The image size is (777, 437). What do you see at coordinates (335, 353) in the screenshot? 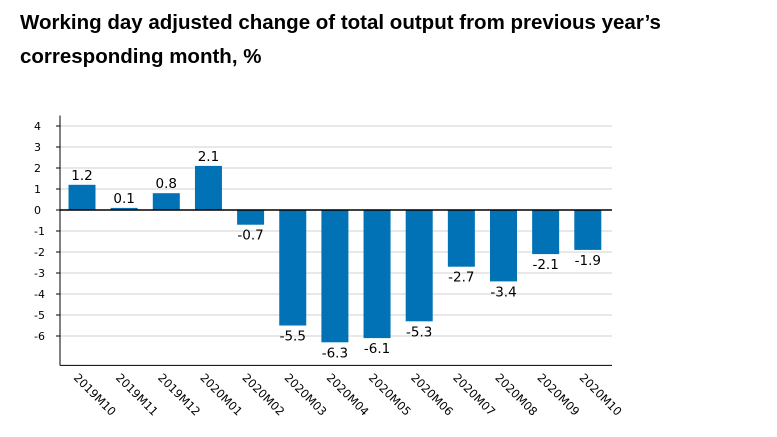
I see `data-label: -6.3` at bounding box center [335, 353].